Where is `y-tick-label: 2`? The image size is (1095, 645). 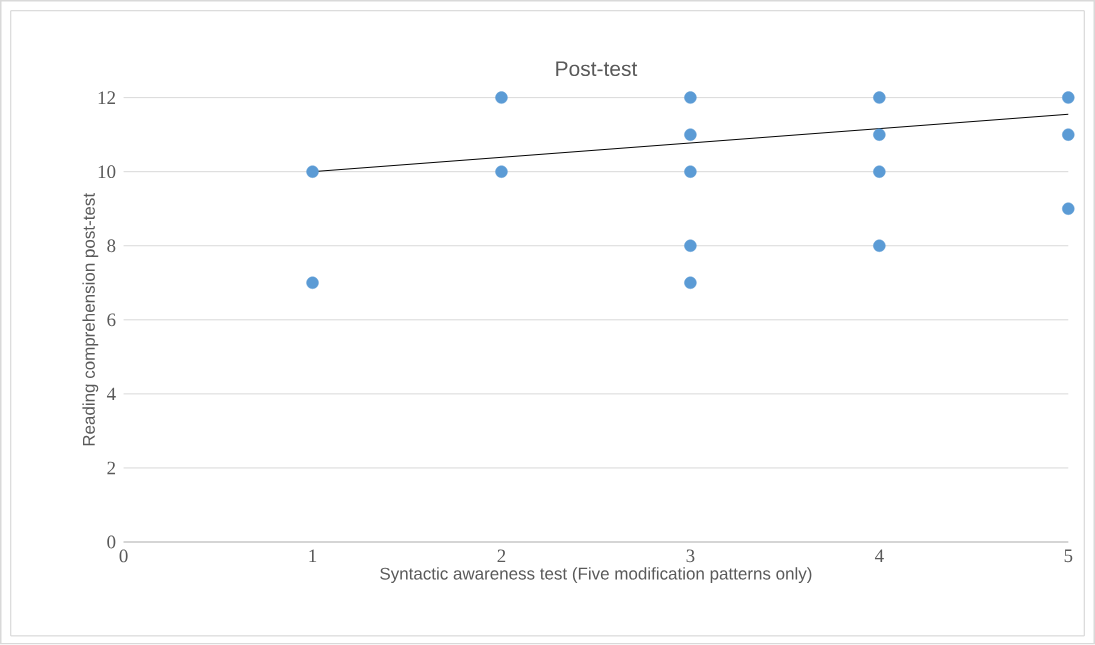
y-tick-label: 2 is located at coordinates (111, 468).